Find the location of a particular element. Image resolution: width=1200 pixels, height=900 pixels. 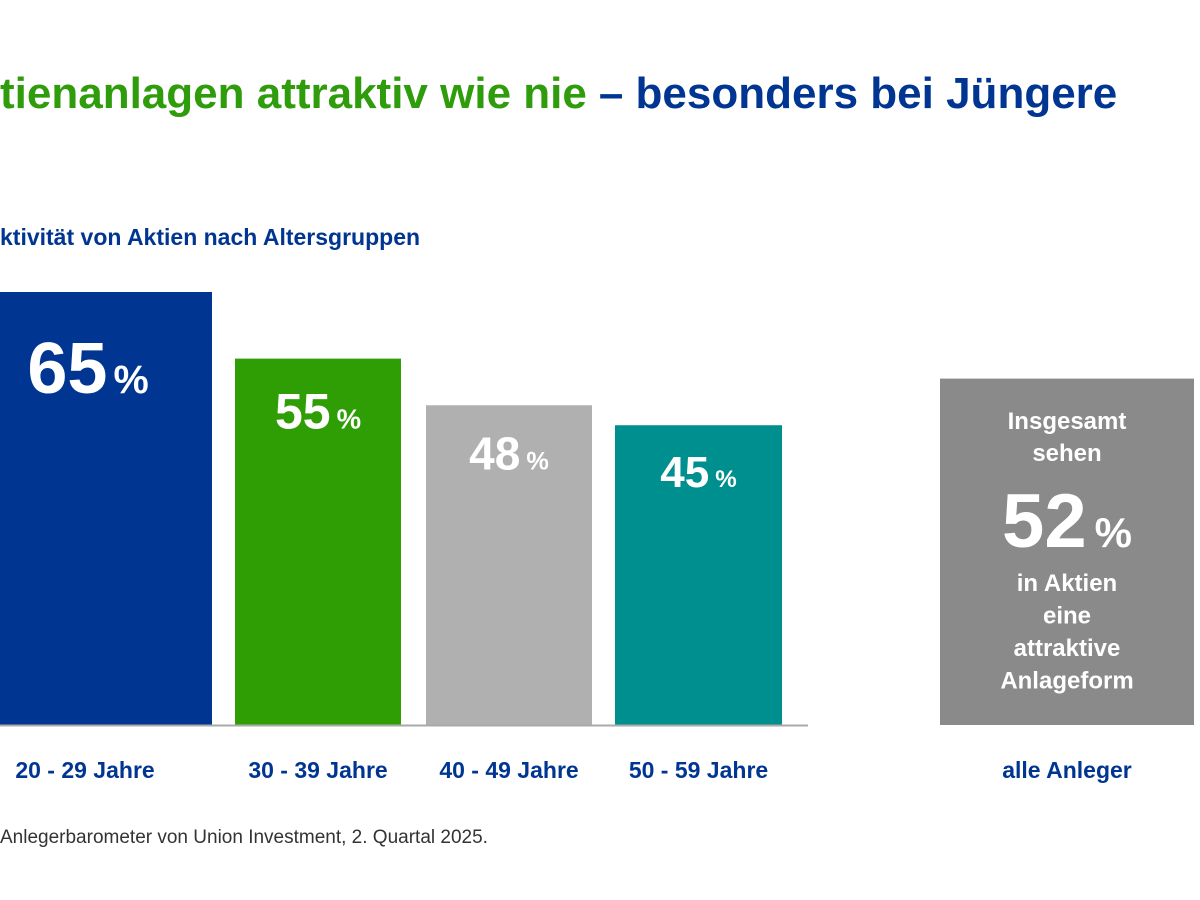

summary-text: Anlageform is located at coordinates (1066, 681).